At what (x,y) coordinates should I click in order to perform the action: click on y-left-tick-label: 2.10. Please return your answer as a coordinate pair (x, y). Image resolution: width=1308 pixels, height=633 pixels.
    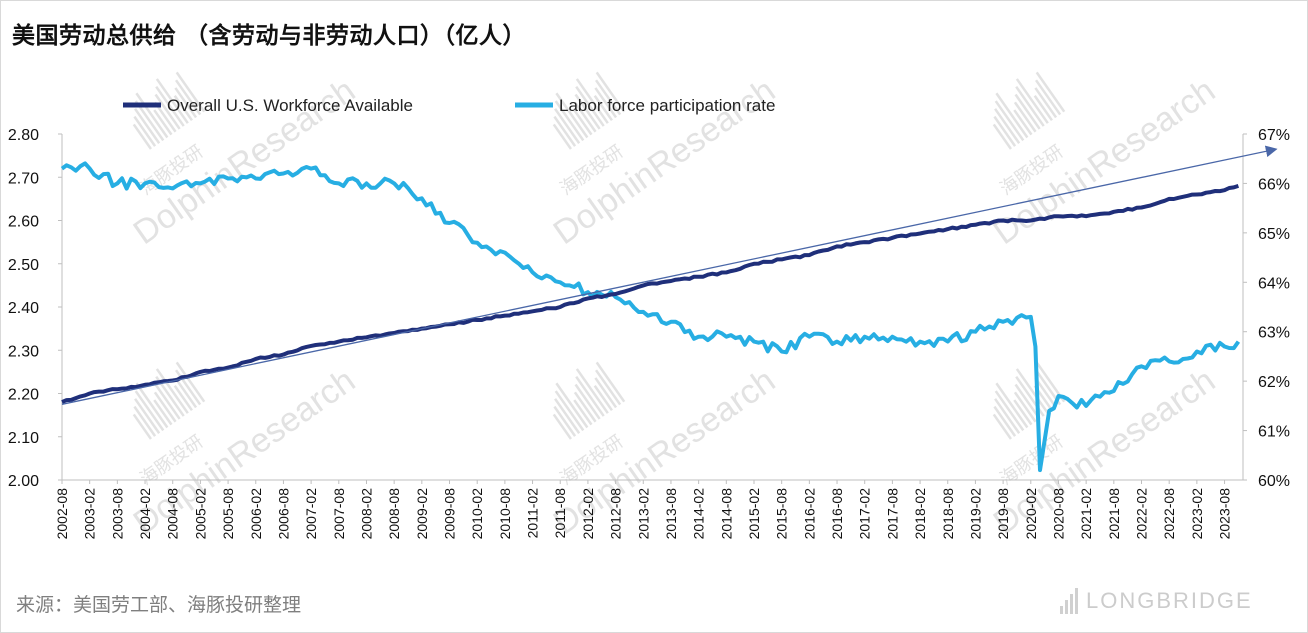
    Looking at the image, I should click on (23, 438).